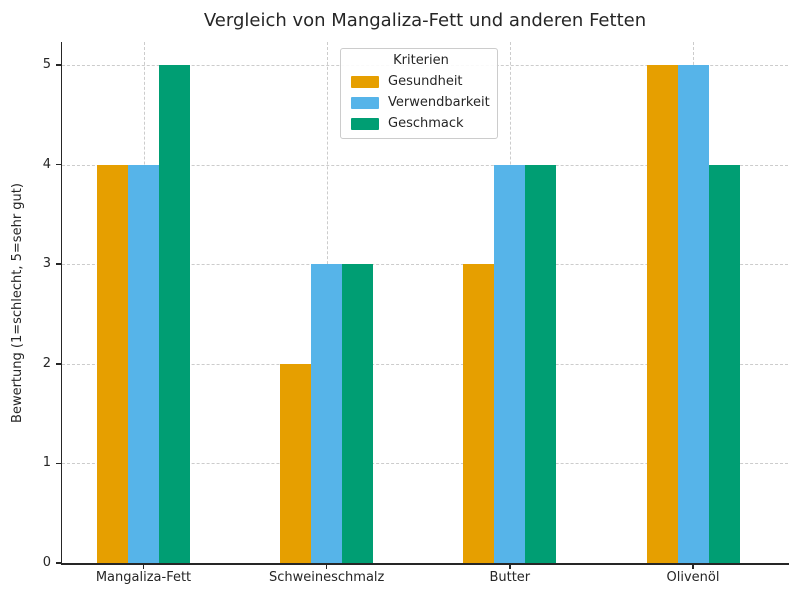 The image size is (800, 600). Describe the element at coordinates (510, 577) in the screenshot. I see `x-tick-label-butter: Butter` at that location.